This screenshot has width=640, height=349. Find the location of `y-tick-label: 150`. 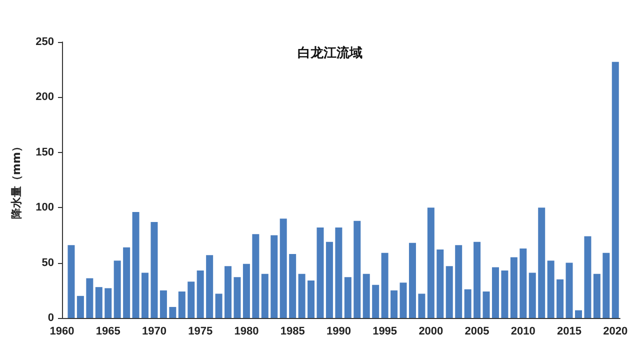

y-tick-label: 150 is located at coordinates (45, 152).